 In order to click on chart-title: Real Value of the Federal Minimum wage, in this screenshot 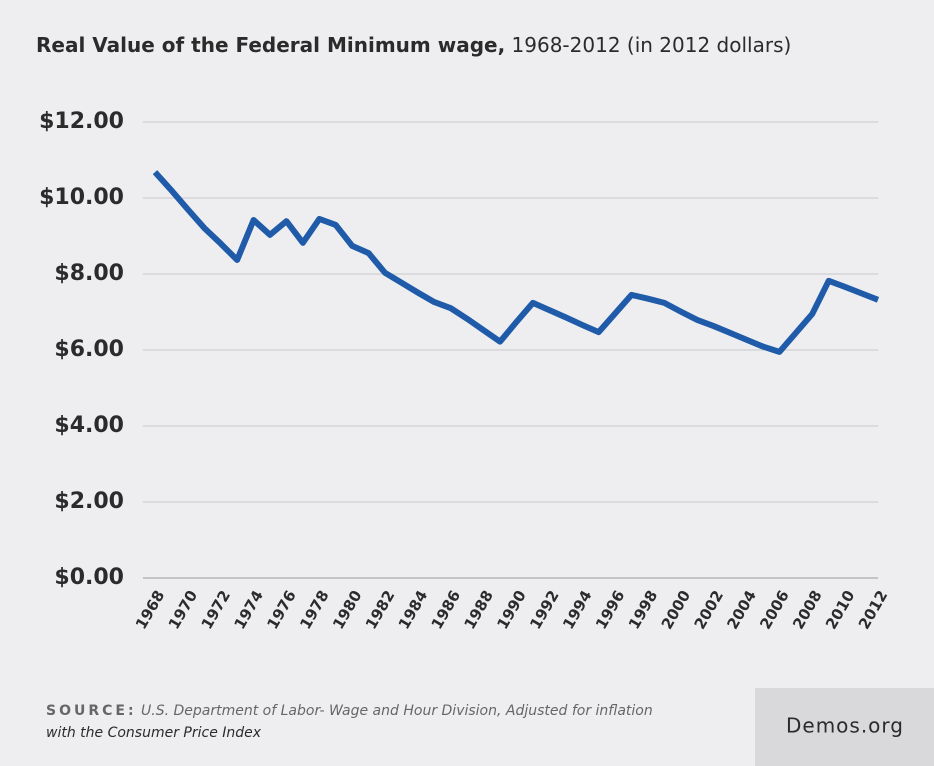, I will do `click(270, 45)`.